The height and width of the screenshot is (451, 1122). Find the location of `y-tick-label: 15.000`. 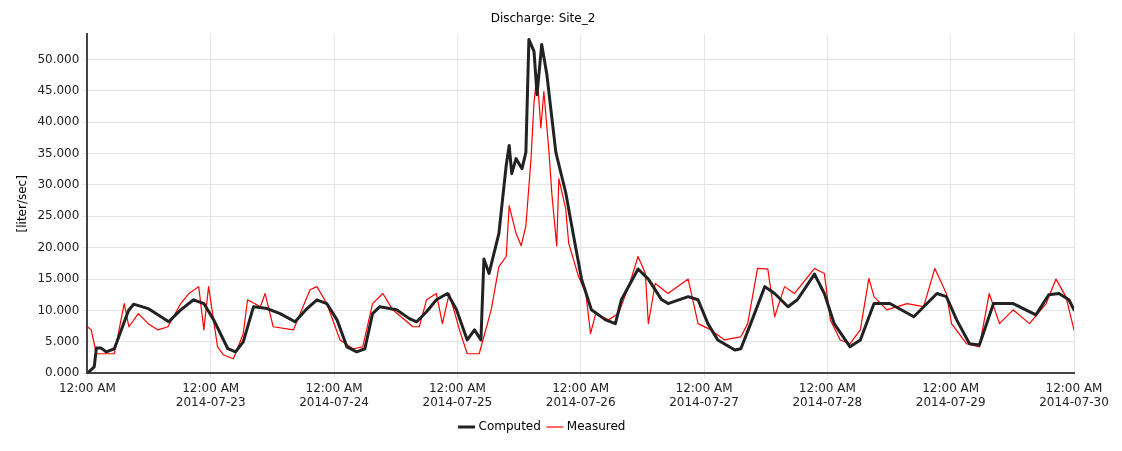

y-tick-label: 15.000 is located at coordinates (58, 278).